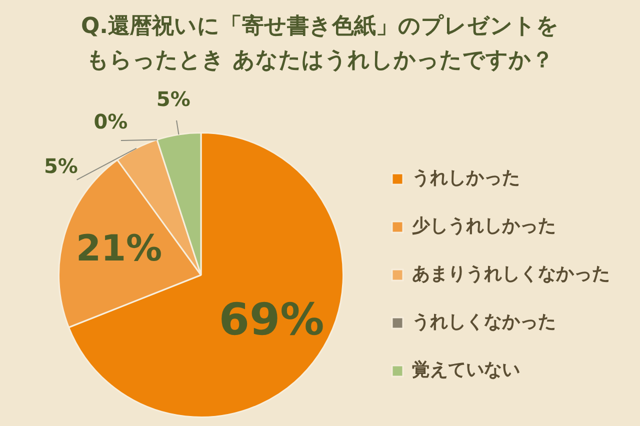  What do you see at coordinates (484, 226) in the screenshot?
I see `legend-label: 少しうれしかった` at bounding box center [484, 226].